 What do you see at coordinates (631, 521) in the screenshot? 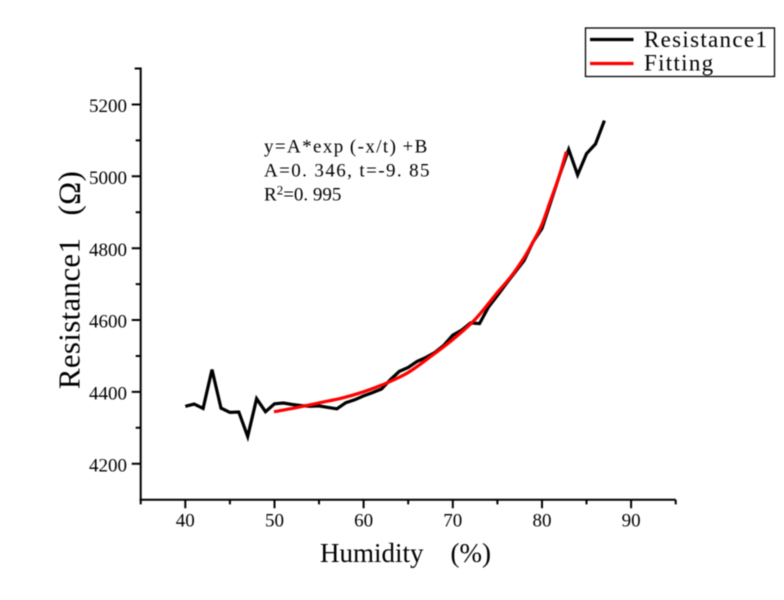
I see `svg-text: 90` at bounding box center [631, 521].